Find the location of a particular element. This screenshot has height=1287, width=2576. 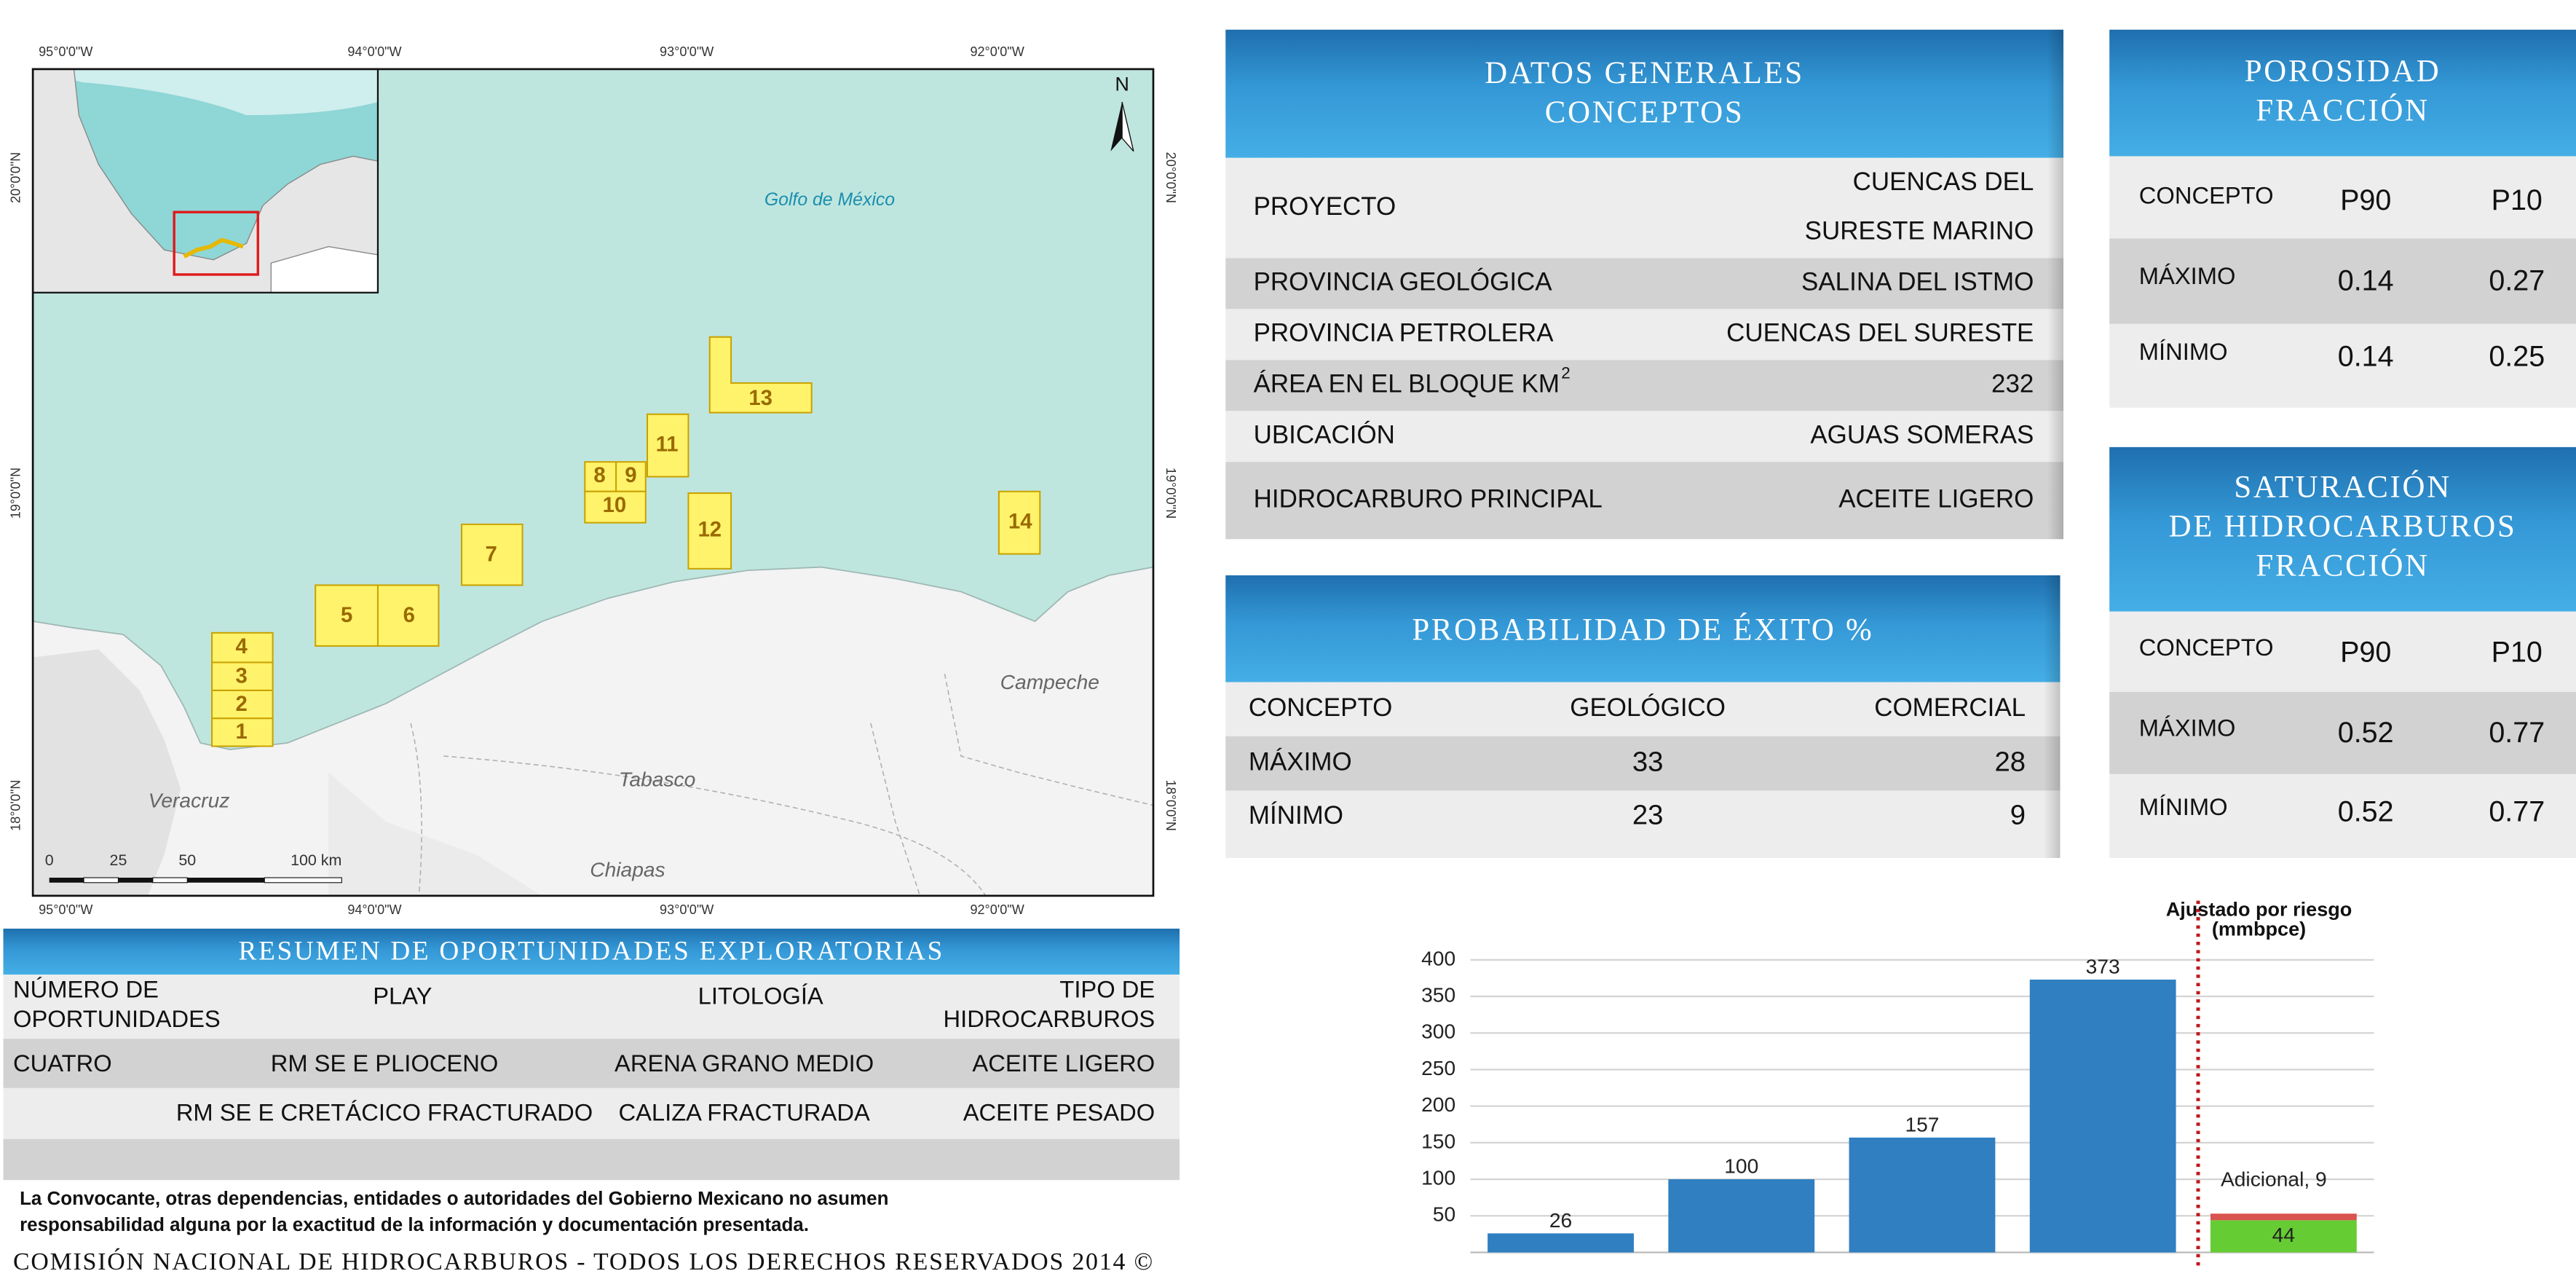

y-tick-label: 150 is located at coordinates (1438, 1140).